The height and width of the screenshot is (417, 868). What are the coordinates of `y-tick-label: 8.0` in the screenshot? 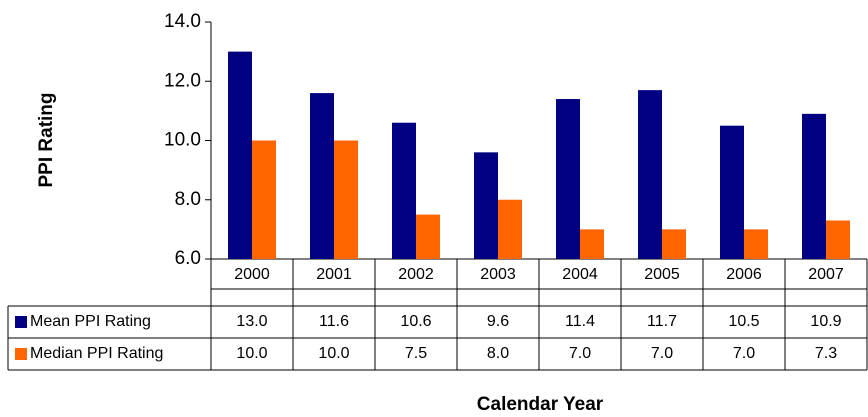 It's located at (188, 199).